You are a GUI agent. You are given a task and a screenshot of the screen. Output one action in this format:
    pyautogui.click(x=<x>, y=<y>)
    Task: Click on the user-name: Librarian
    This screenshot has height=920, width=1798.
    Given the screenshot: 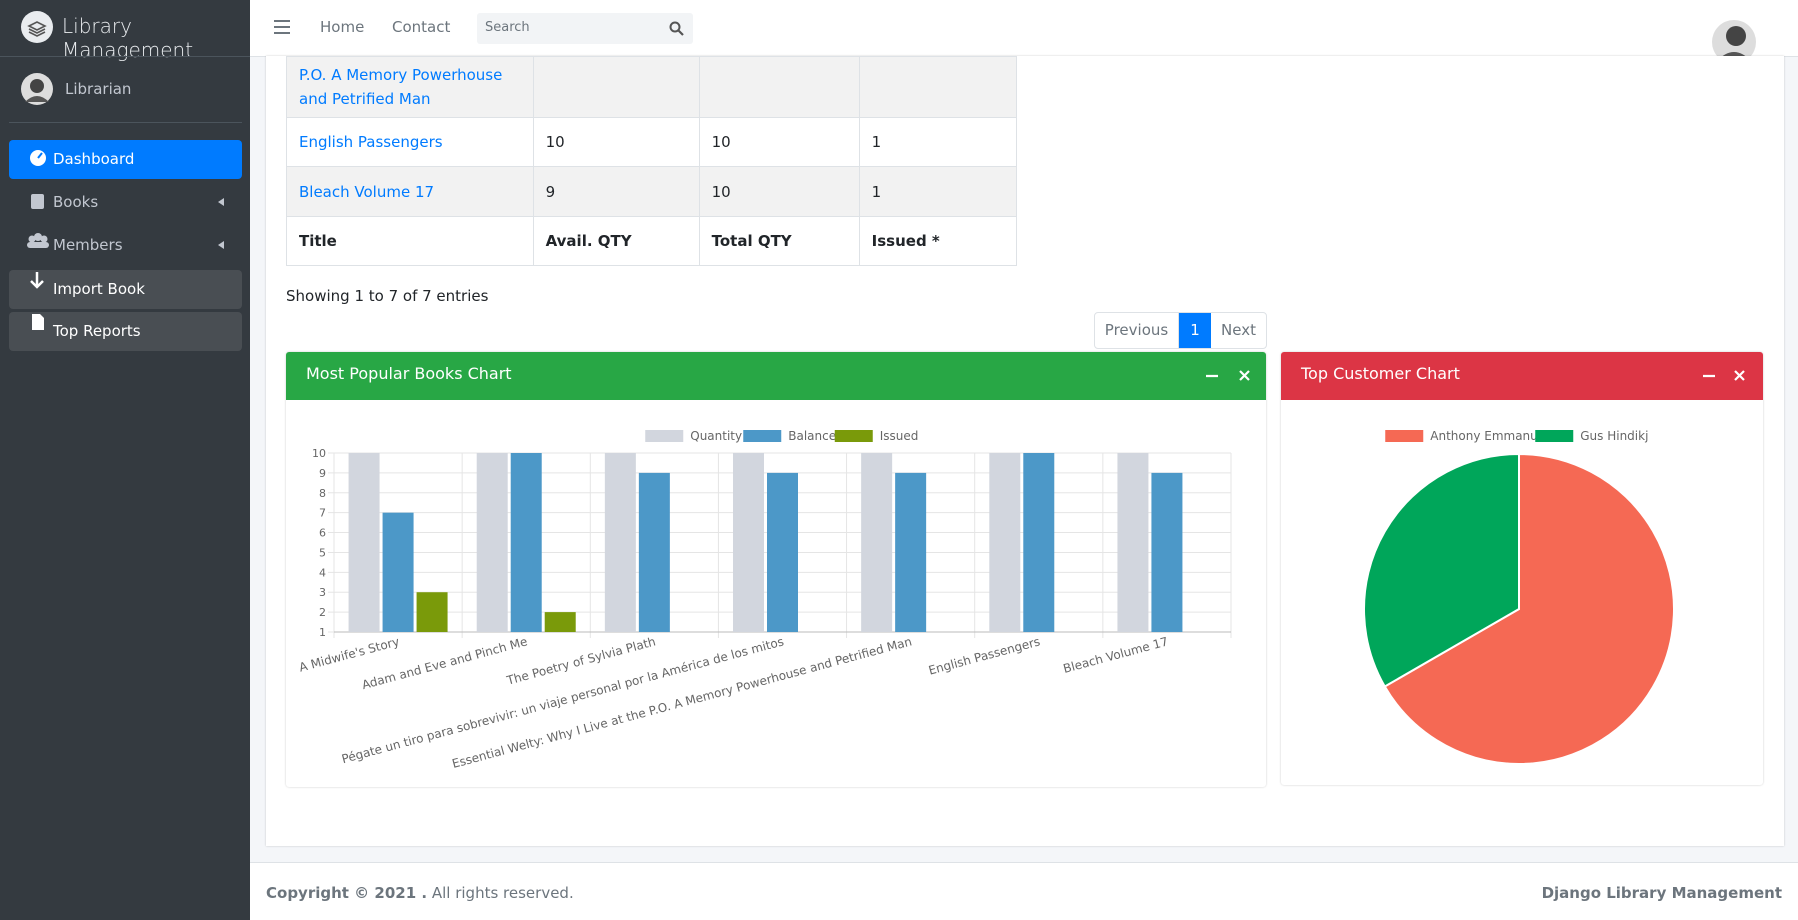 What is the action you would take?
    pyautogui.click(x=98, y=89)
    